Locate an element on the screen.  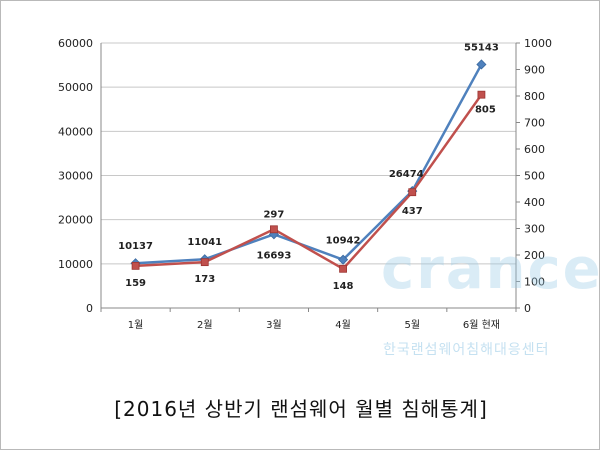
data-label-left: 10942 is located at coordinates (343, 241).